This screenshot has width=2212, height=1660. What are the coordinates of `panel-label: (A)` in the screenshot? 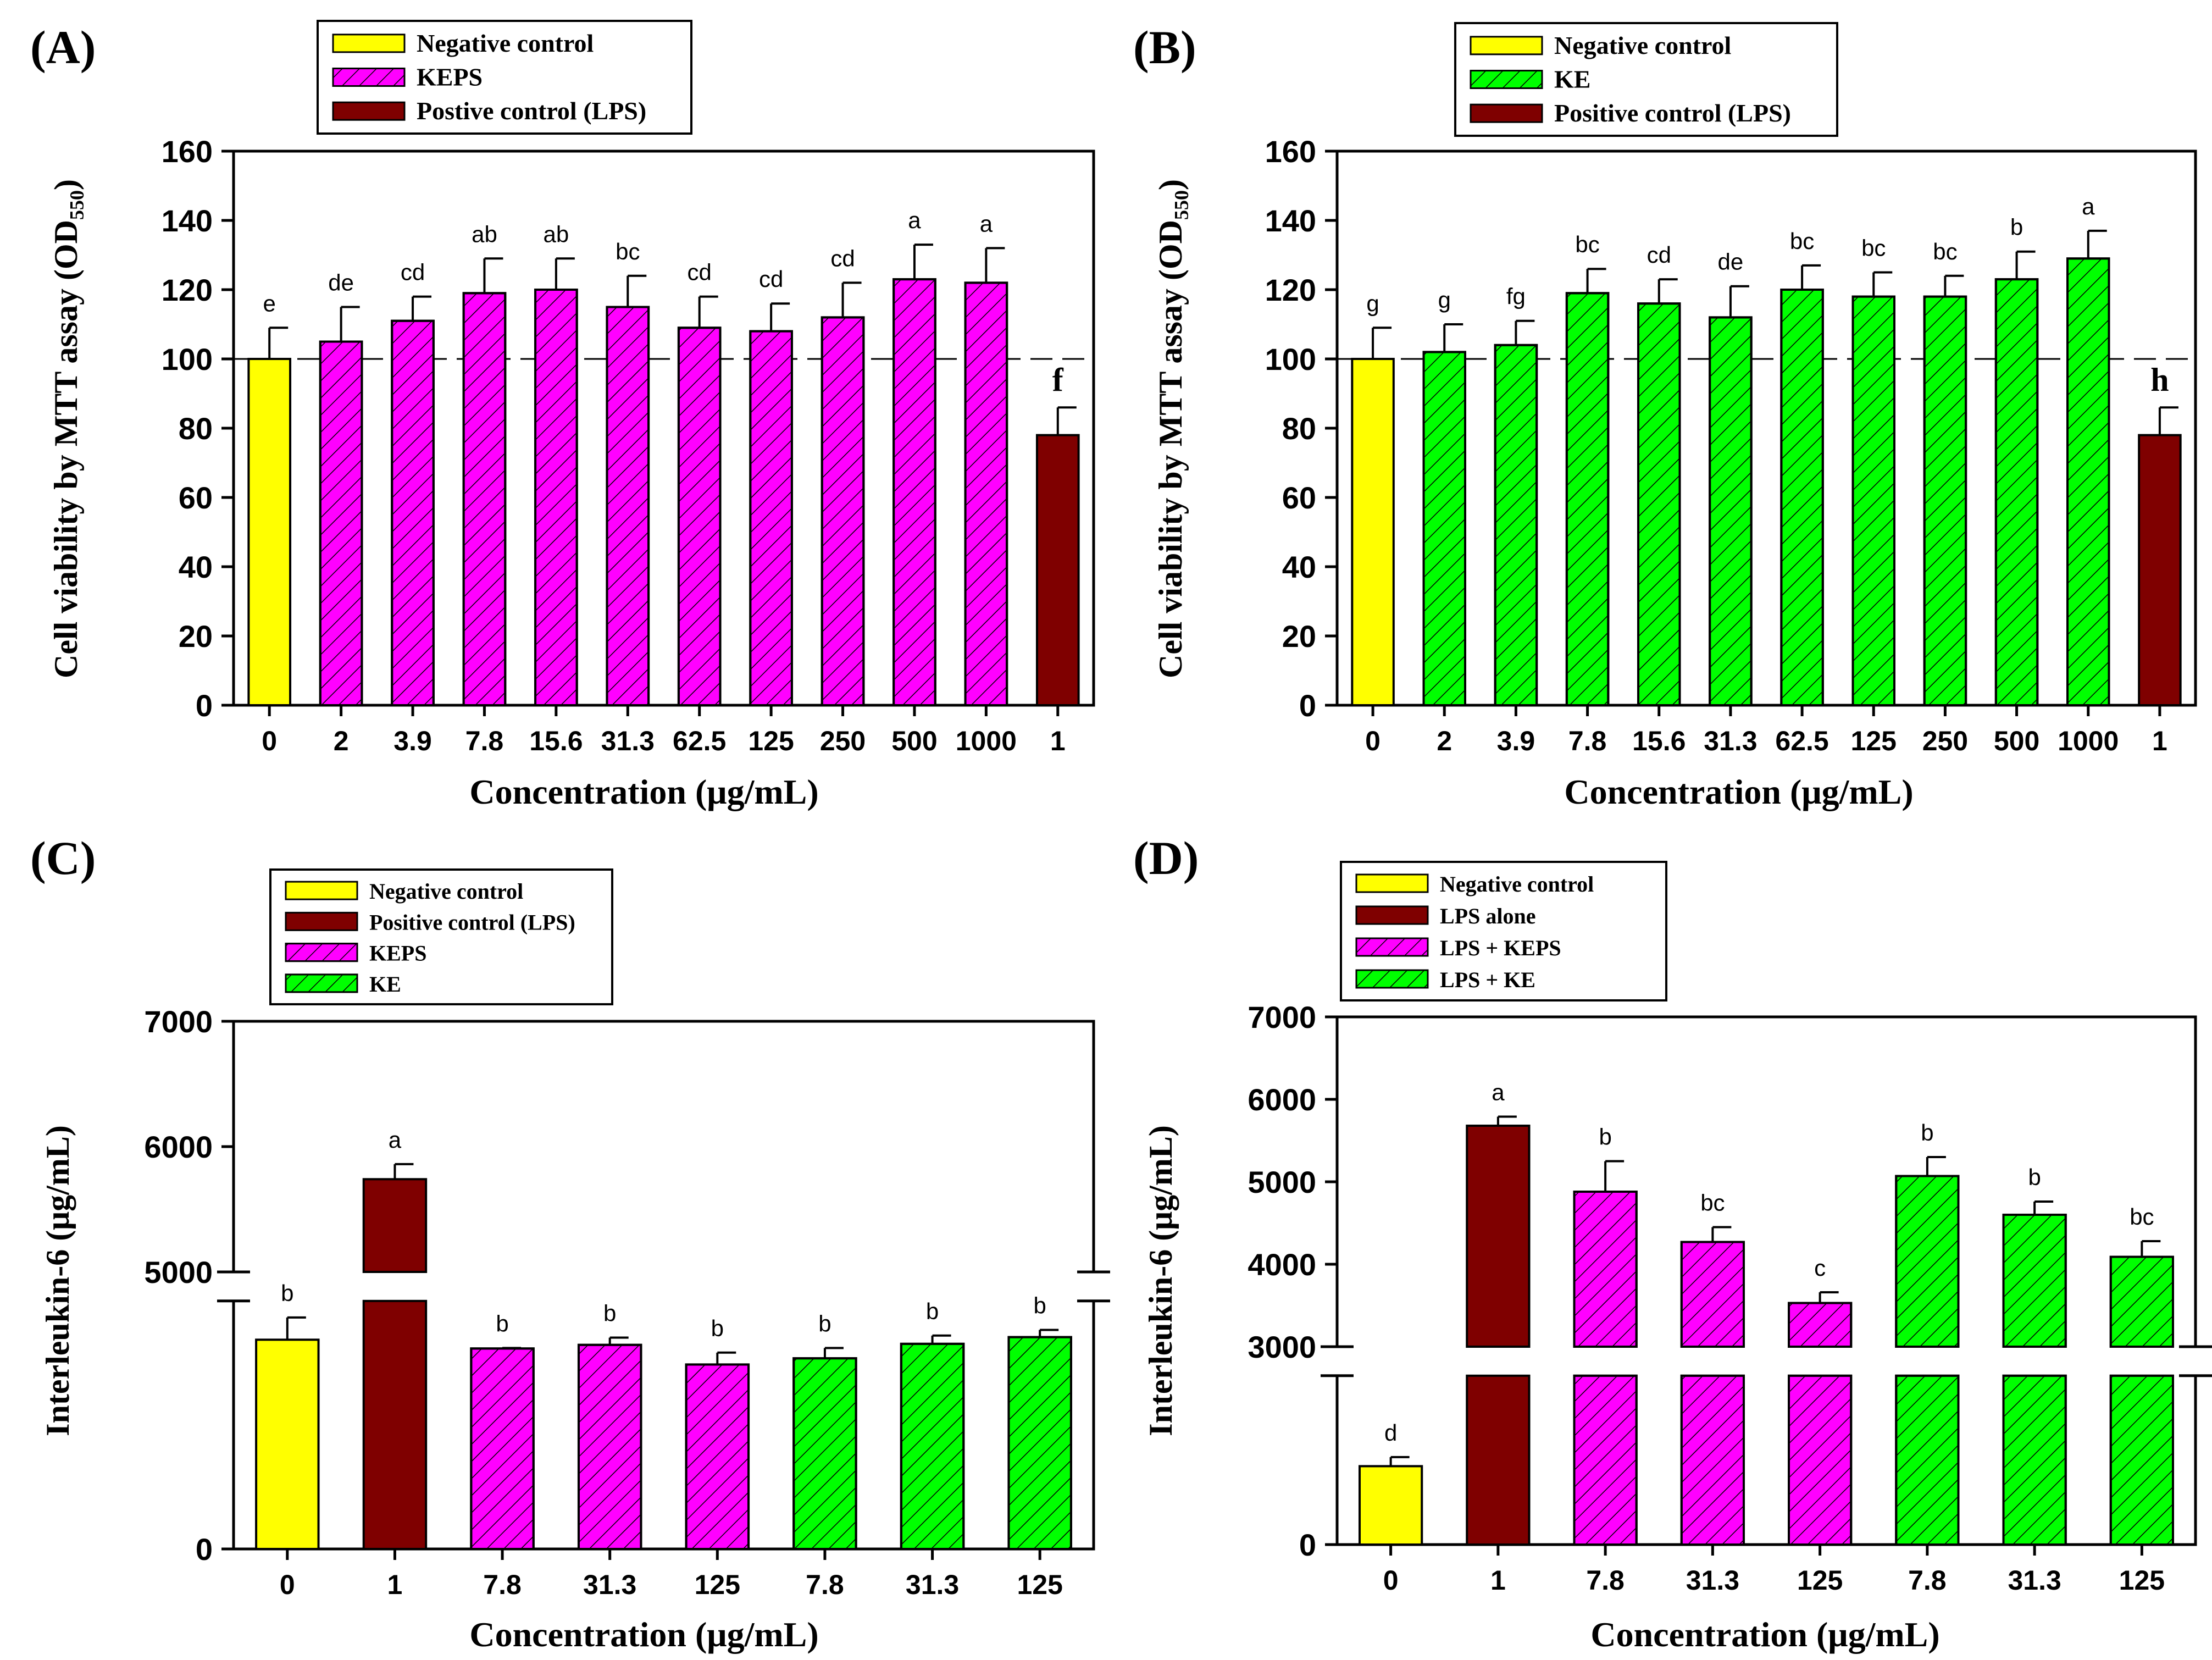 It's located at (63, 48).